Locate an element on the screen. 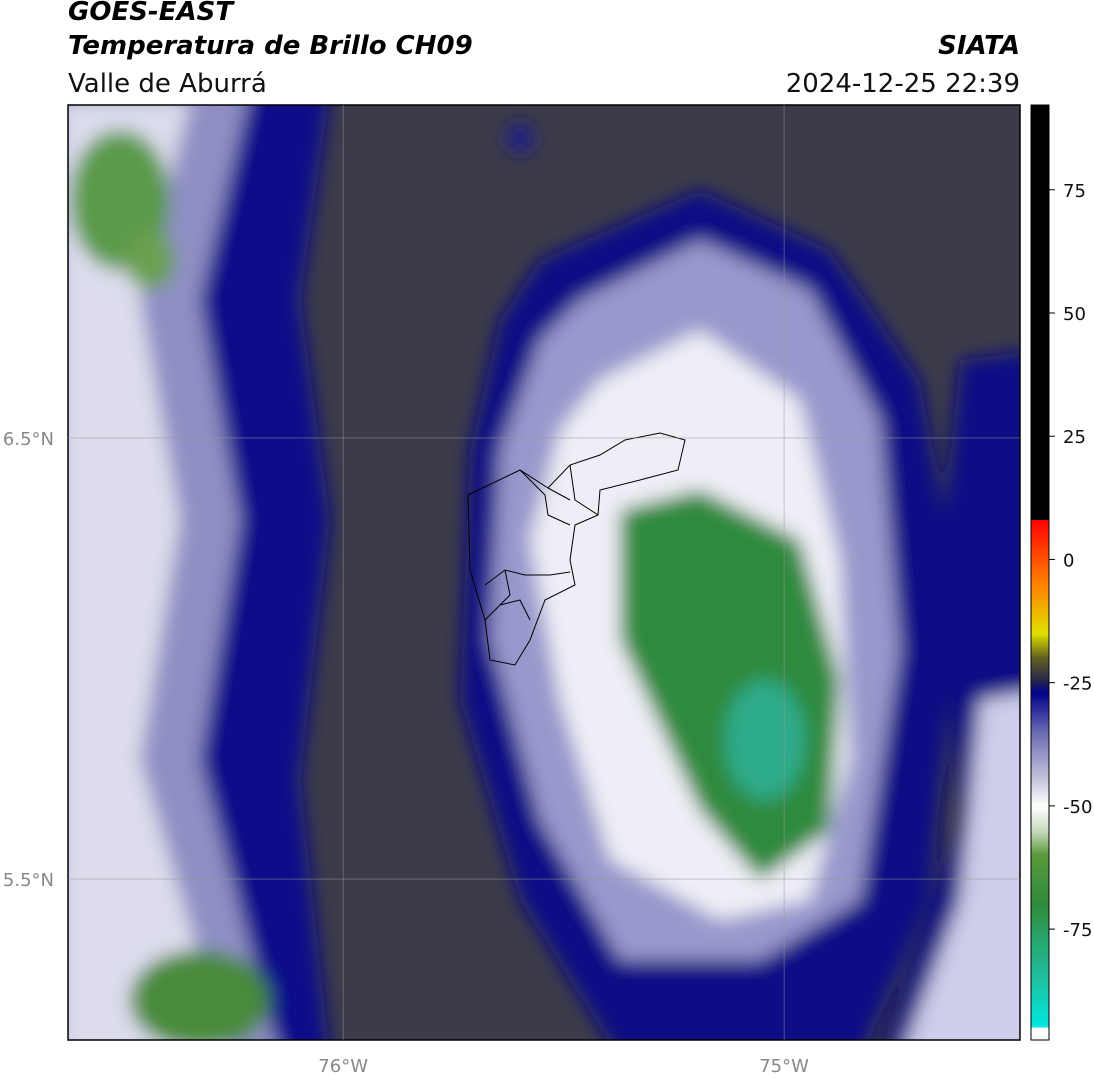  colorbar: 75 50 25 0 -25 -50 -75 is located at coordinates (1061, 572).